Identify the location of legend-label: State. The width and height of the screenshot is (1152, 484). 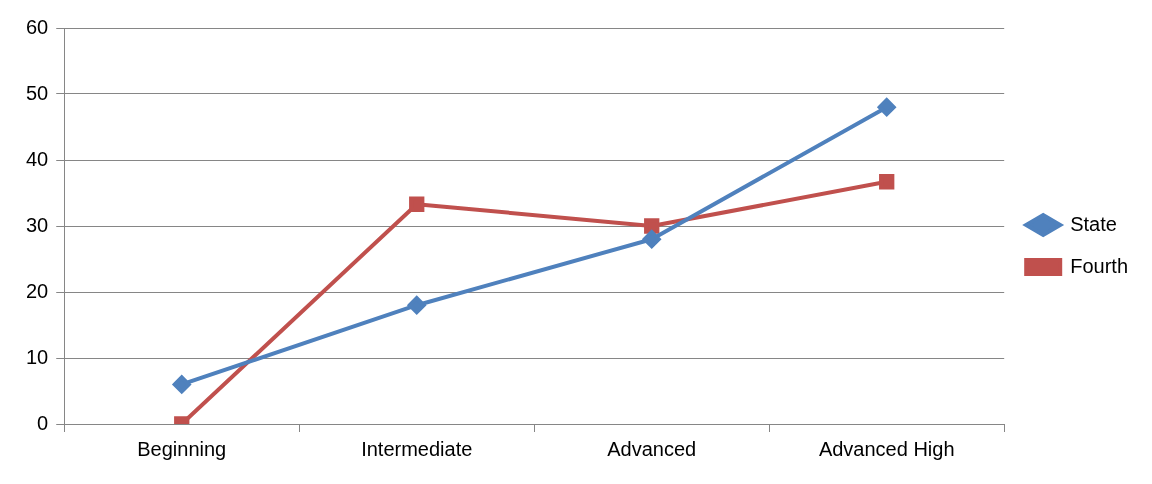
(1093, 223).